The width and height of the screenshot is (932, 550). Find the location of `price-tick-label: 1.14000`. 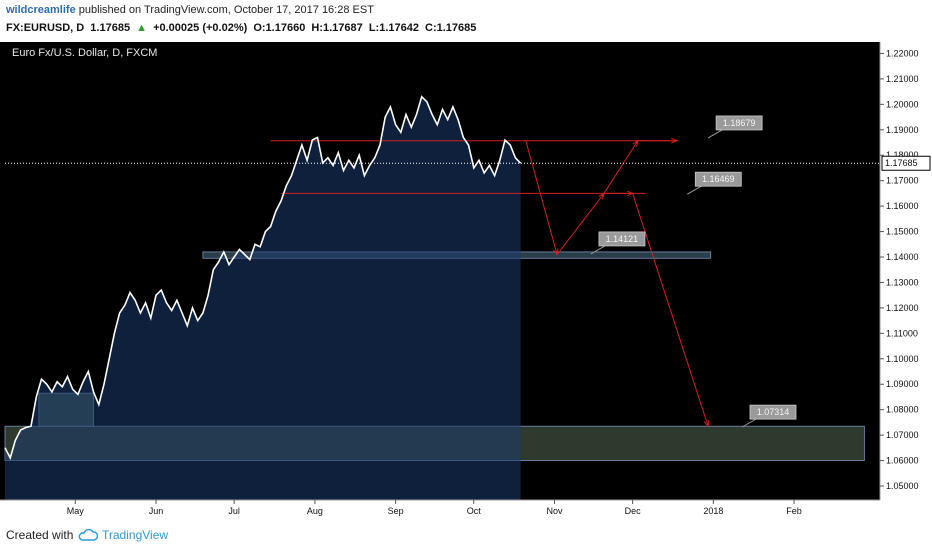

price-tick-label: 1.14000 is located at coordinates (902, 257).